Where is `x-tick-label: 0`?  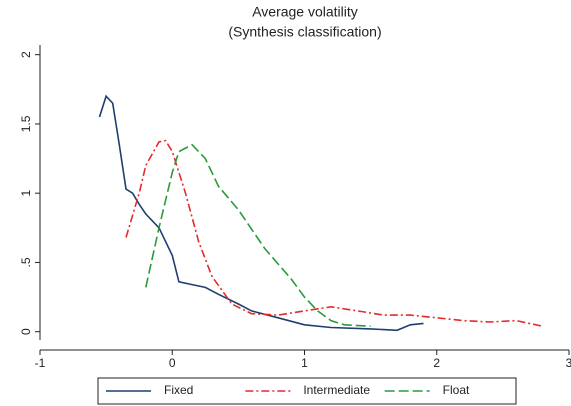
x-tick-label: 0 is located at coordinates (172, 363).